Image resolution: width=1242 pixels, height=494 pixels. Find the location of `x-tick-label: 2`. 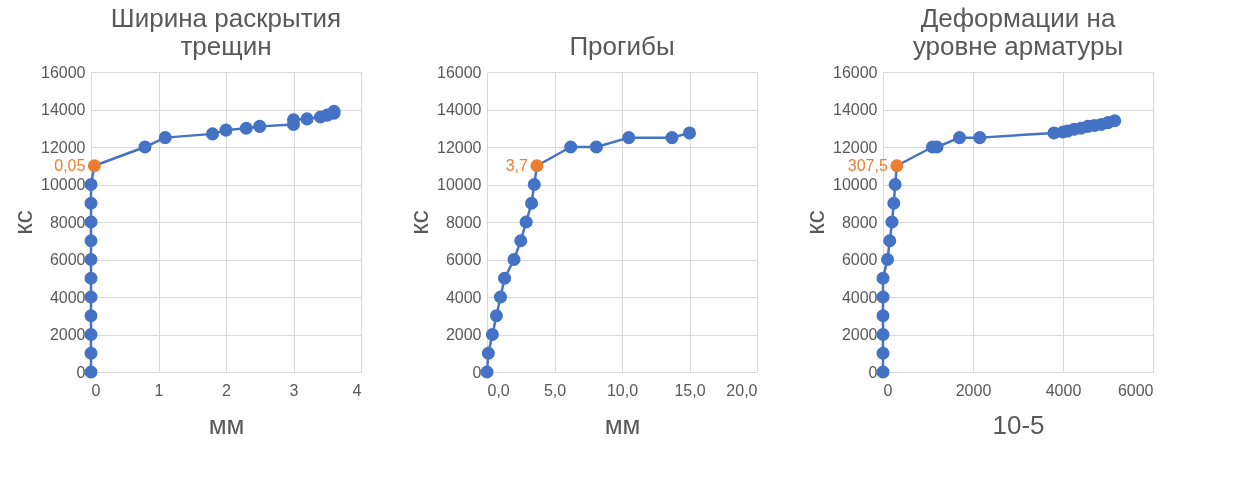

x-tick-label: 2 is located at coordinates (227, 390).